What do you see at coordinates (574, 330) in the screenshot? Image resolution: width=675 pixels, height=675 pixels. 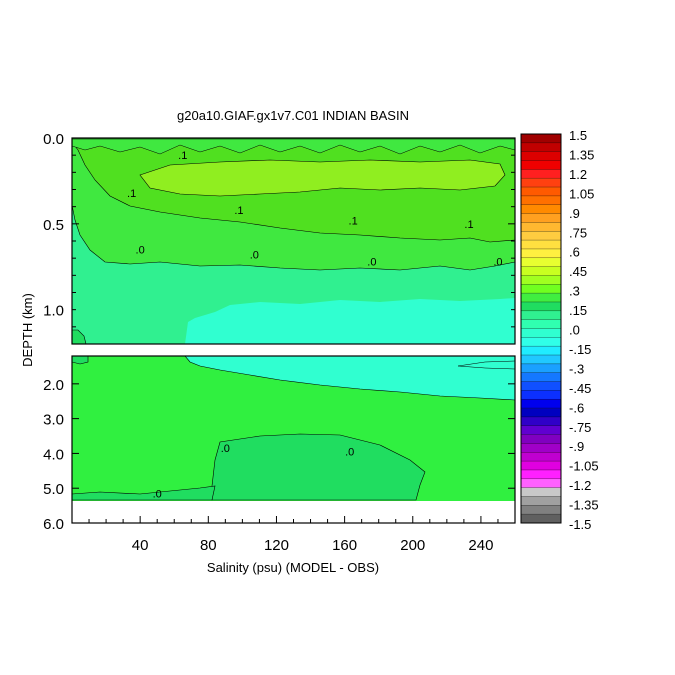 I see `colorbar-label: .0` at bounding box center [574, 330].